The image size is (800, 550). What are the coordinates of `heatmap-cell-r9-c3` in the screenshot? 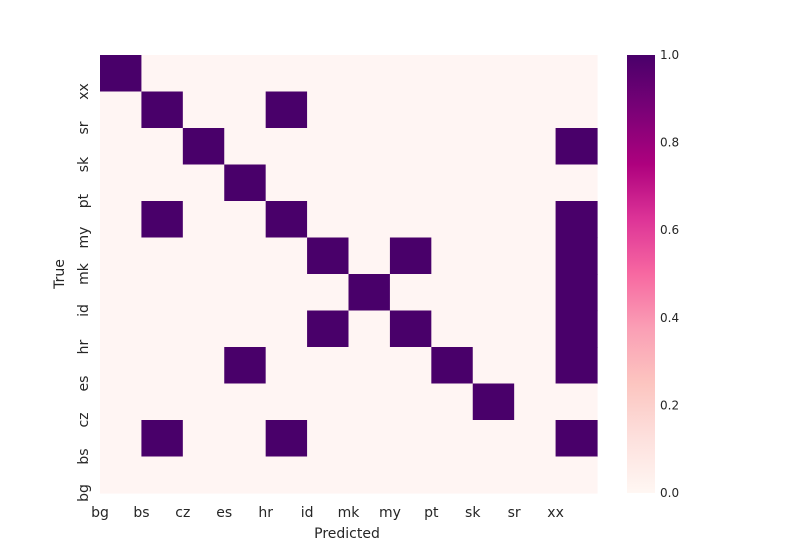 It's located at (245, 402).